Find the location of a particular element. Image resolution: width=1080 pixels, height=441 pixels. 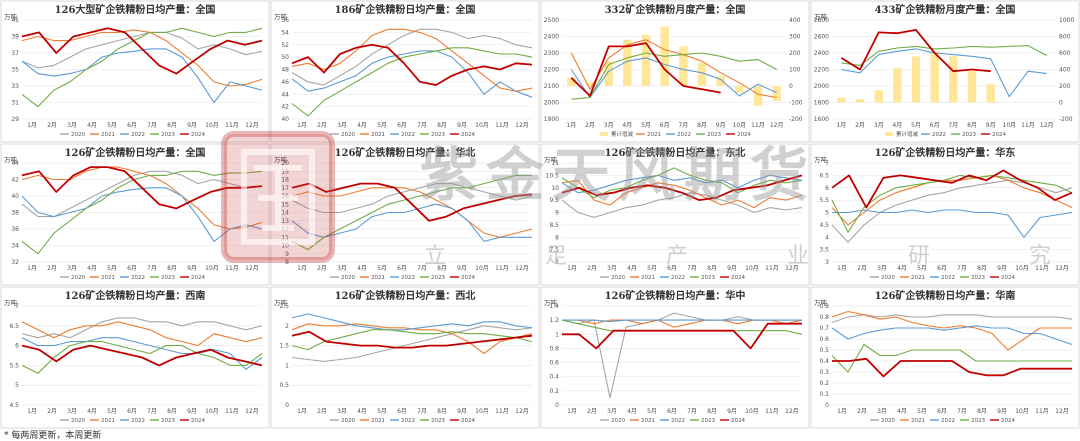

y-tick-label: 7.5 is located at coordinates (554, 250).